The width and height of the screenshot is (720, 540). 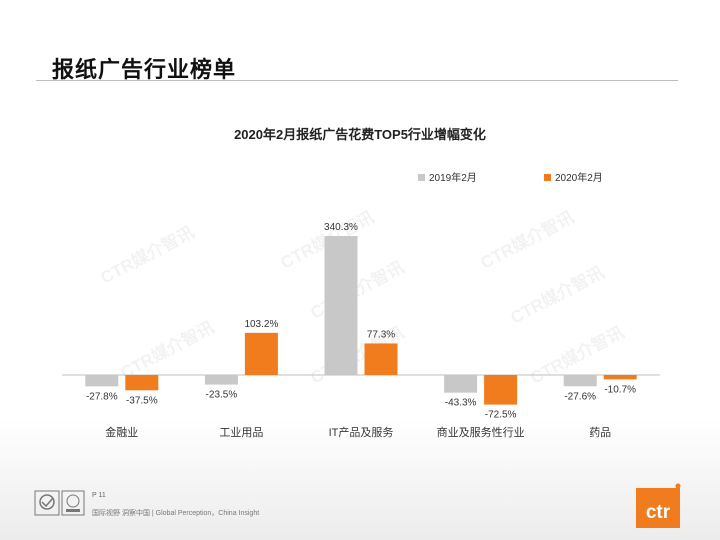 What do you see at coordinates (580, 396) in the screenshot?
I see `data-label-2019-4: -27.6%` at bounding box center [580, 396].